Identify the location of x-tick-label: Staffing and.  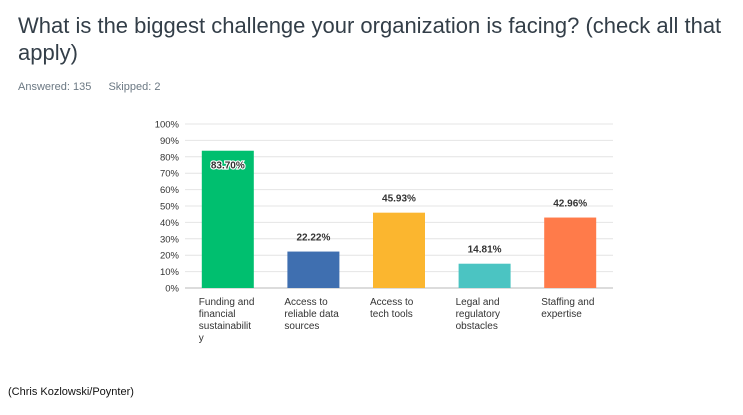
(567, 302).